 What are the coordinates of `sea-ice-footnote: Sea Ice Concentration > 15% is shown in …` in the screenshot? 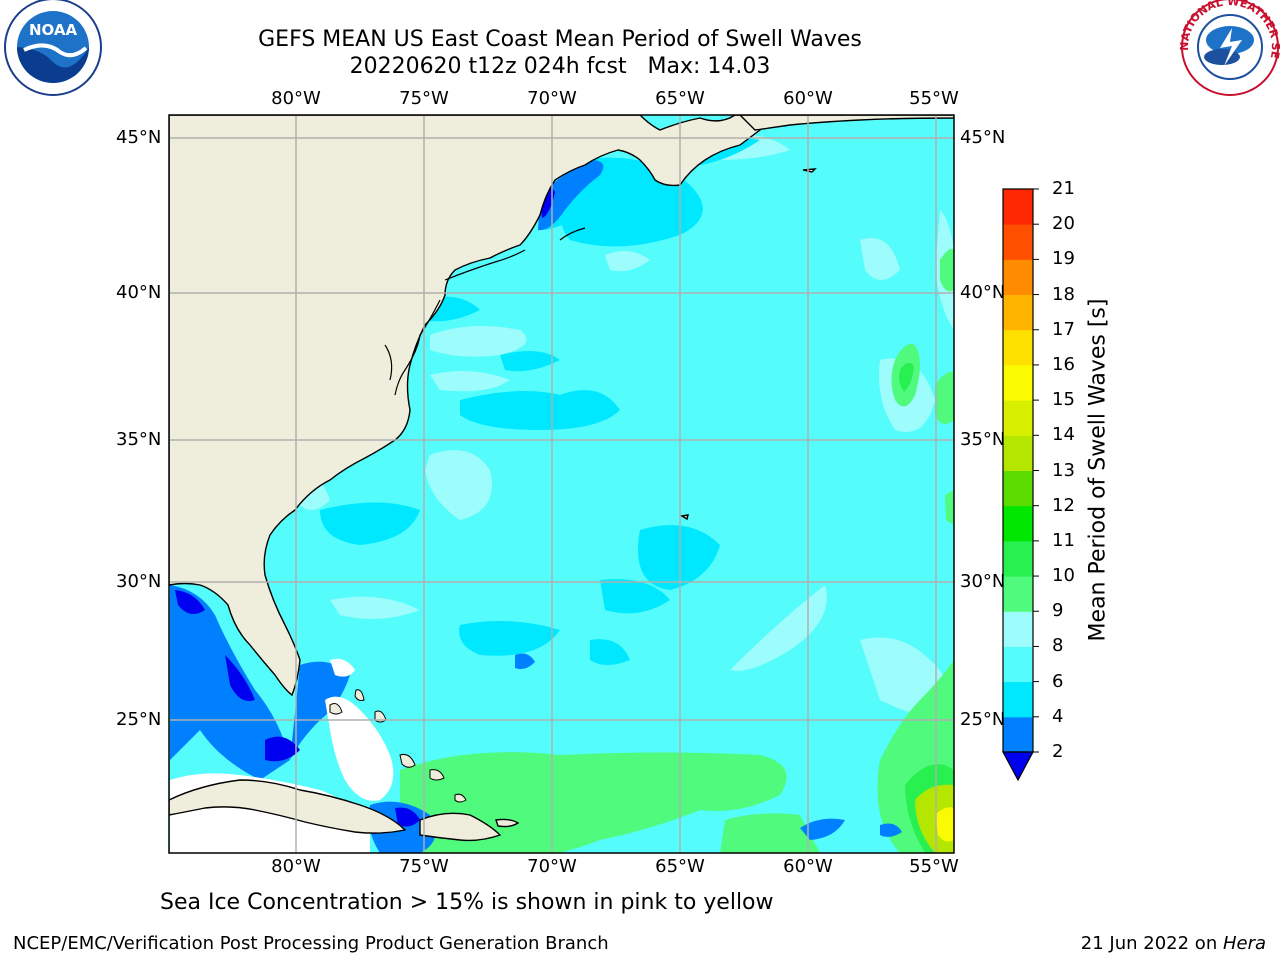 It's located at (467, 902).